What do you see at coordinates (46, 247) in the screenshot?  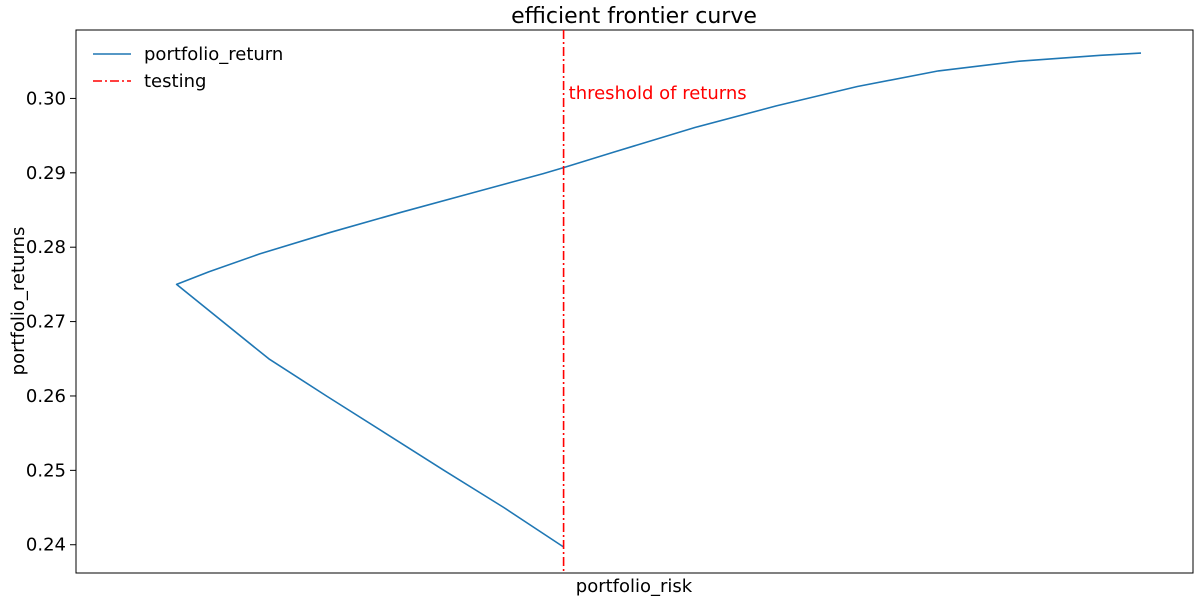 I see `y-tick-label: 0.28` at bounding box center [46, 247].